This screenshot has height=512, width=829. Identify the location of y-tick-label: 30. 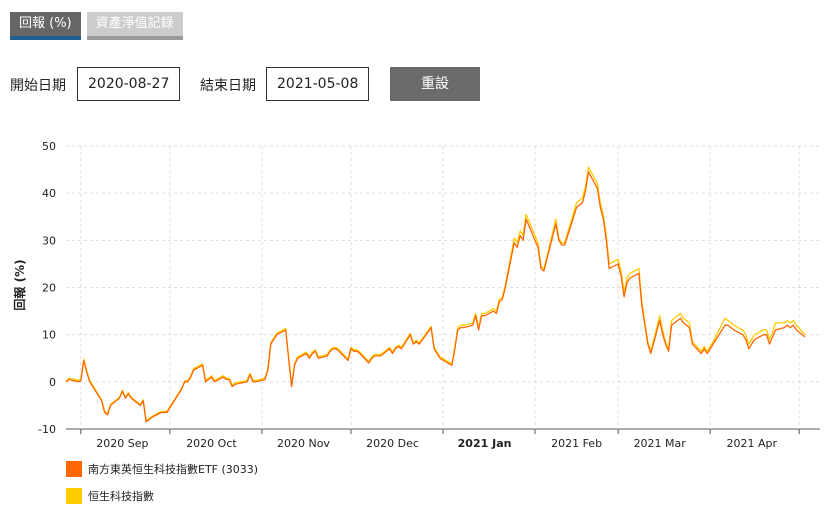
(49, 240).